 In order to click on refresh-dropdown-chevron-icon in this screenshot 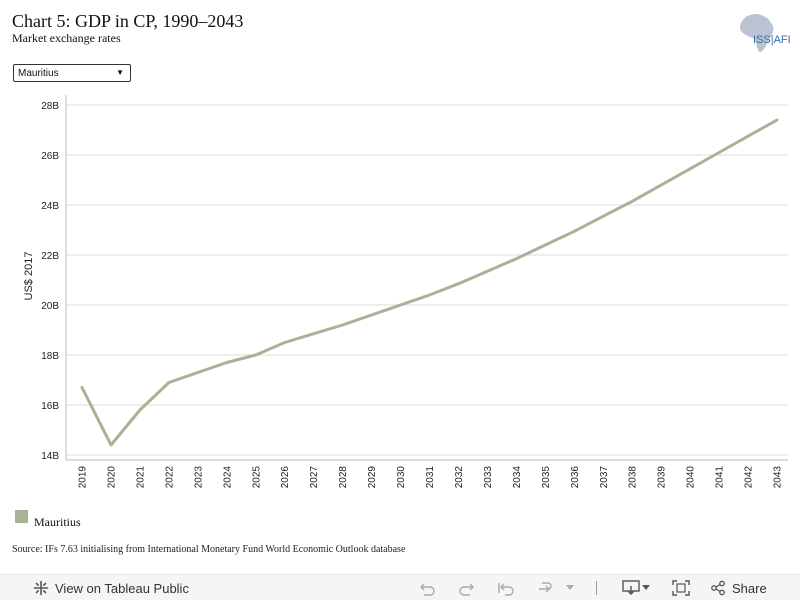, I will do `click(570, 588)`.